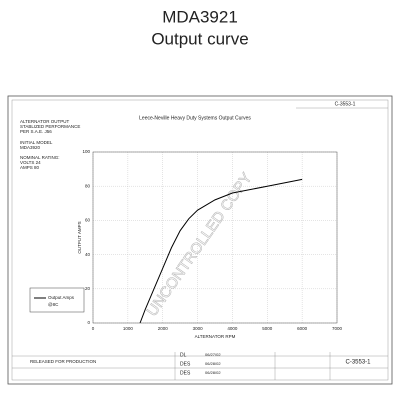 The height and width of the screenshot is (405, 400). I want to click on x-tick-label: 2000, so click(163, 328).